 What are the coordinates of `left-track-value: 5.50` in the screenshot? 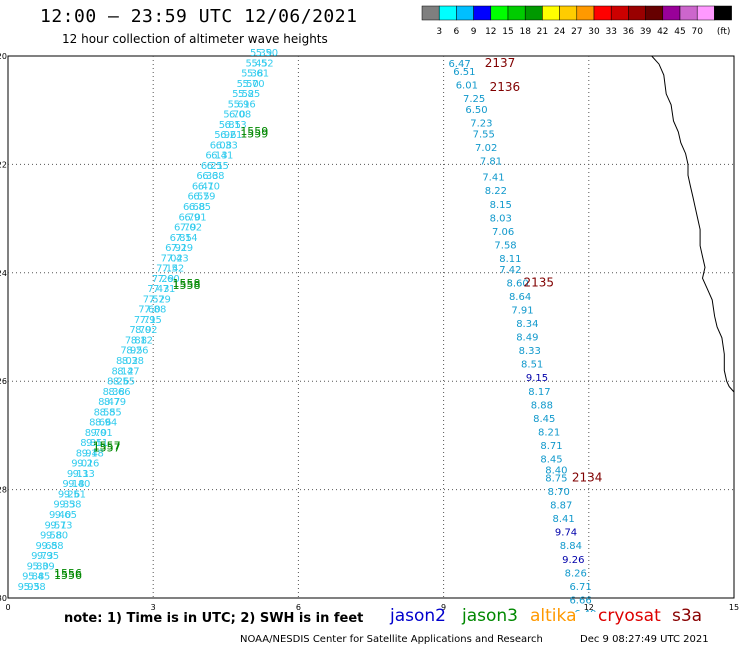 It's located at (267, 53).